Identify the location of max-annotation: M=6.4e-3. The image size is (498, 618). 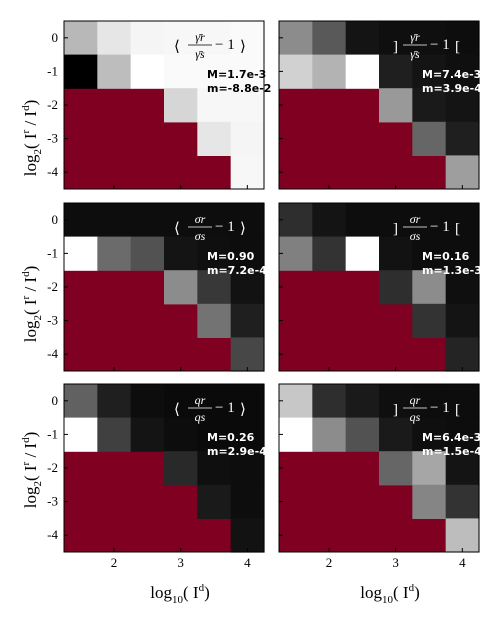
(451, 437).